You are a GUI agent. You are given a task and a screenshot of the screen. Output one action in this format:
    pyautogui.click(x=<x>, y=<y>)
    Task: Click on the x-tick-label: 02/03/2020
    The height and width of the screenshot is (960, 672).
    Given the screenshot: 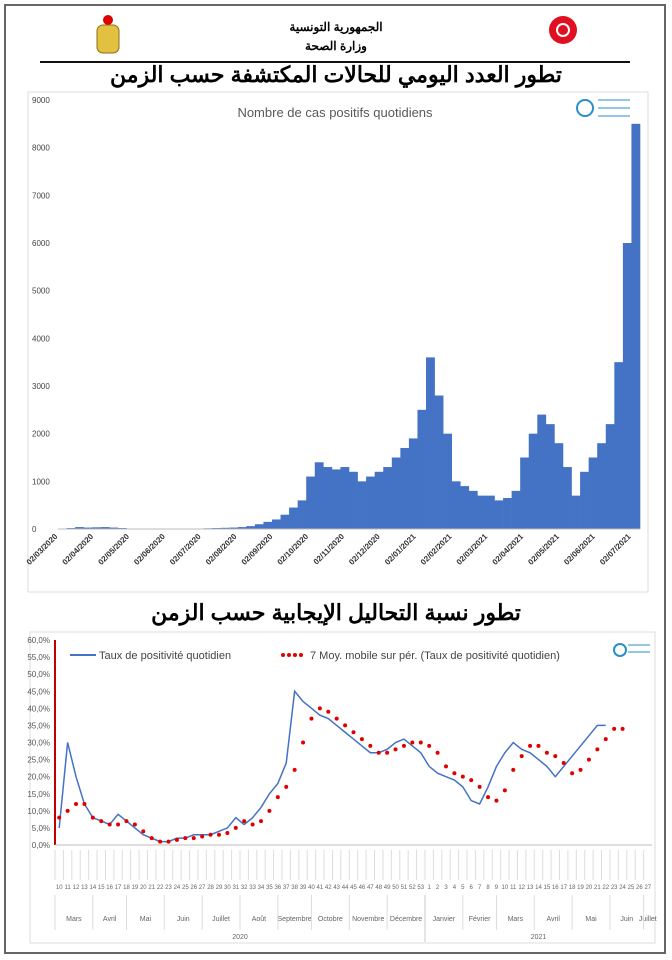 What is the action you would take?
    pyautogui.click(x=42, y=549)
    